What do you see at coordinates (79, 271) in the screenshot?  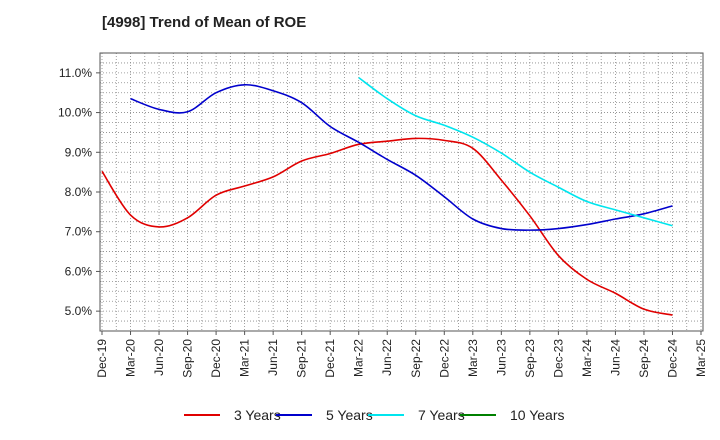 I see `y-tick-label: 6.0%` at bounding box center [79, 271].